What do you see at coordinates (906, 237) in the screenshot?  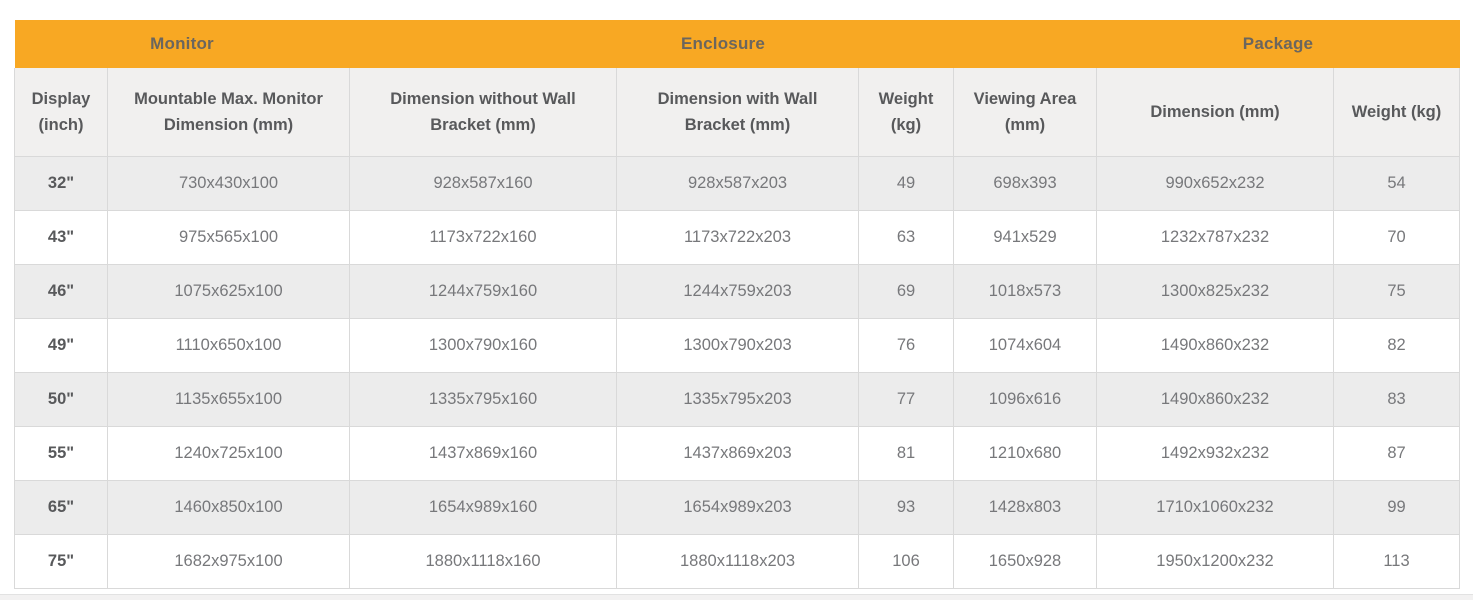 I see `cell-enclosure-weight: 63` at bounding box center [906, 237].